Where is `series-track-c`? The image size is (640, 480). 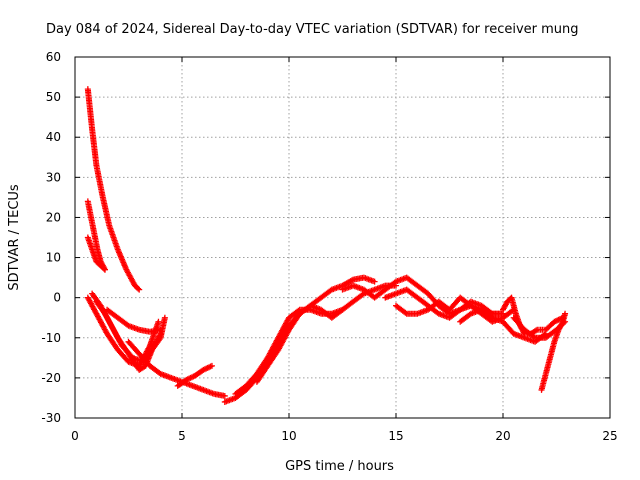
series-track-c is located at coordinates (96, 253).